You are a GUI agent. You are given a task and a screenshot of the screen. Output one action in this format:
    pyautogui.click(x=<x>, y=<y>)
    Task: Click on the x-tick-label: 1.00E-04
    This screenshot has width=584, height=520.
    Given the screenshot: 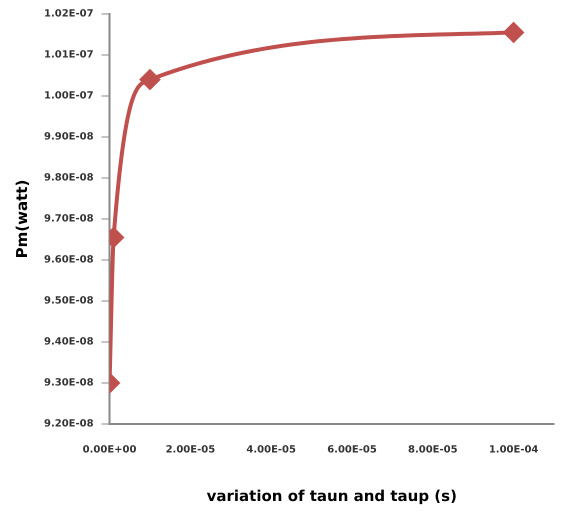 What is the action you would take?
    pyautogui.click(x=513, y=450)
    